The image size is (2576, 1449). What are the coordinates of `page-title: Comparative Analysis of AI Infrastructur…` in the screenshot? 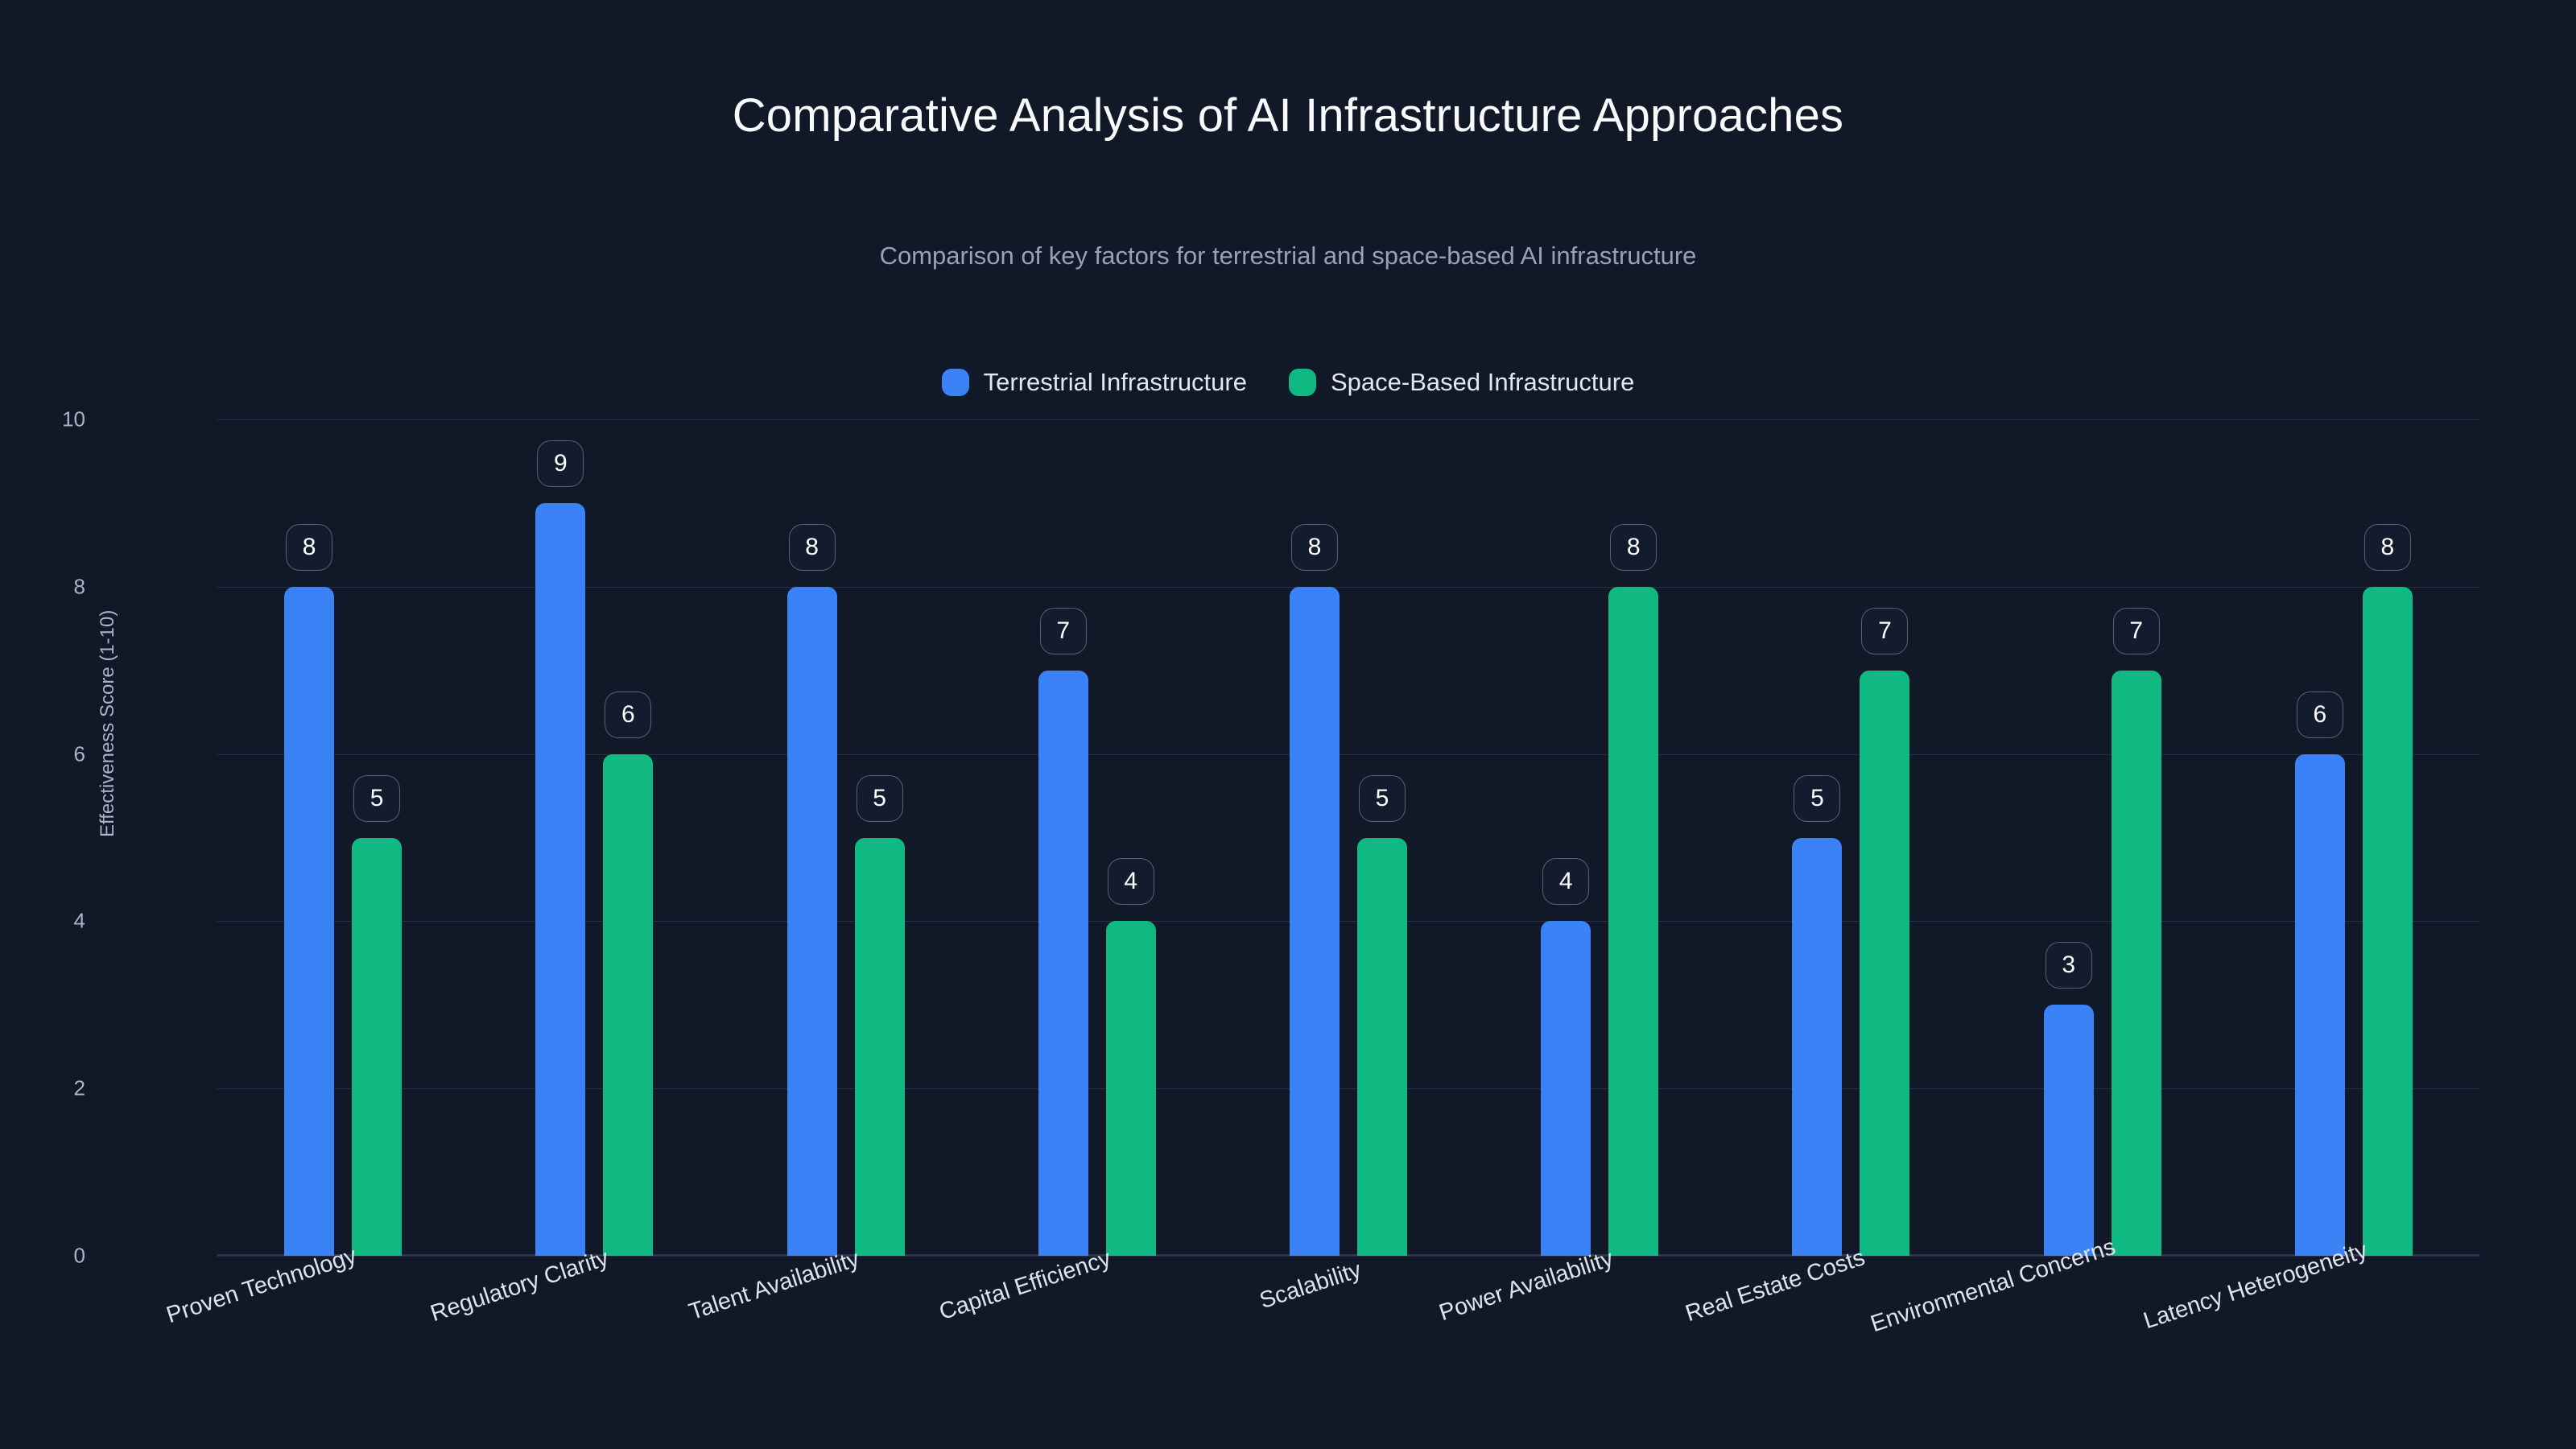 It's located at (1288, 116).